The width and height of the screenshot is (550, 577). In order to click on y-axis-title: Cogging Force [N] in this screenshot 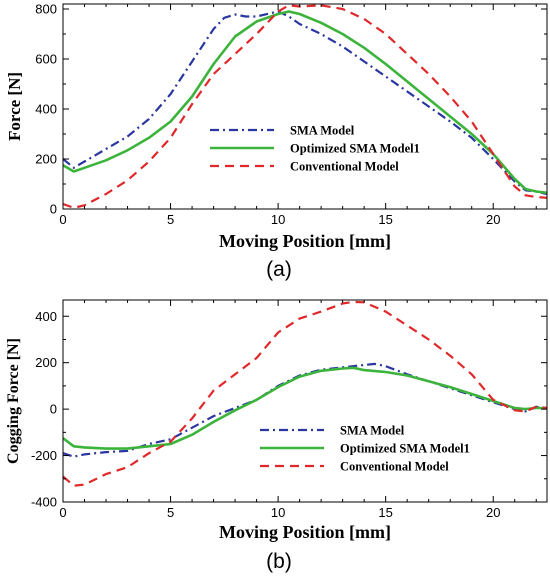, I will do `click(13, 401)`.